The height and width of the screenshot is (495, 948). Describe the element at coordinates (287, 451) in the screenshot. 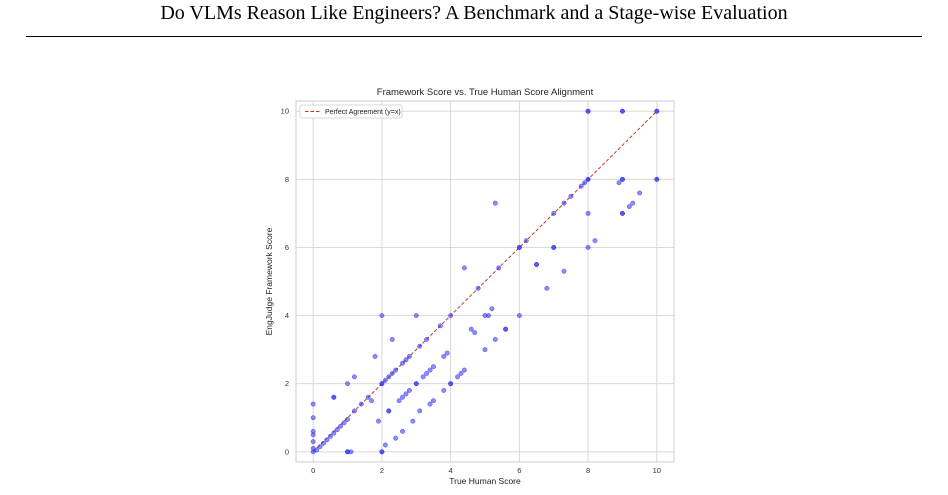

I see `y-tick-label: 0` at that location.